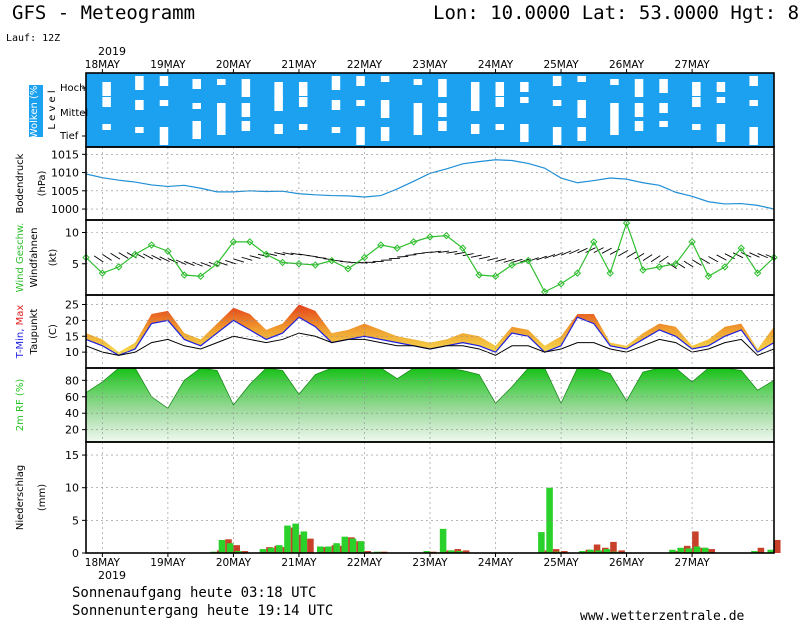  I want to click on date-label-top: 26MAY, so click(627, 65).